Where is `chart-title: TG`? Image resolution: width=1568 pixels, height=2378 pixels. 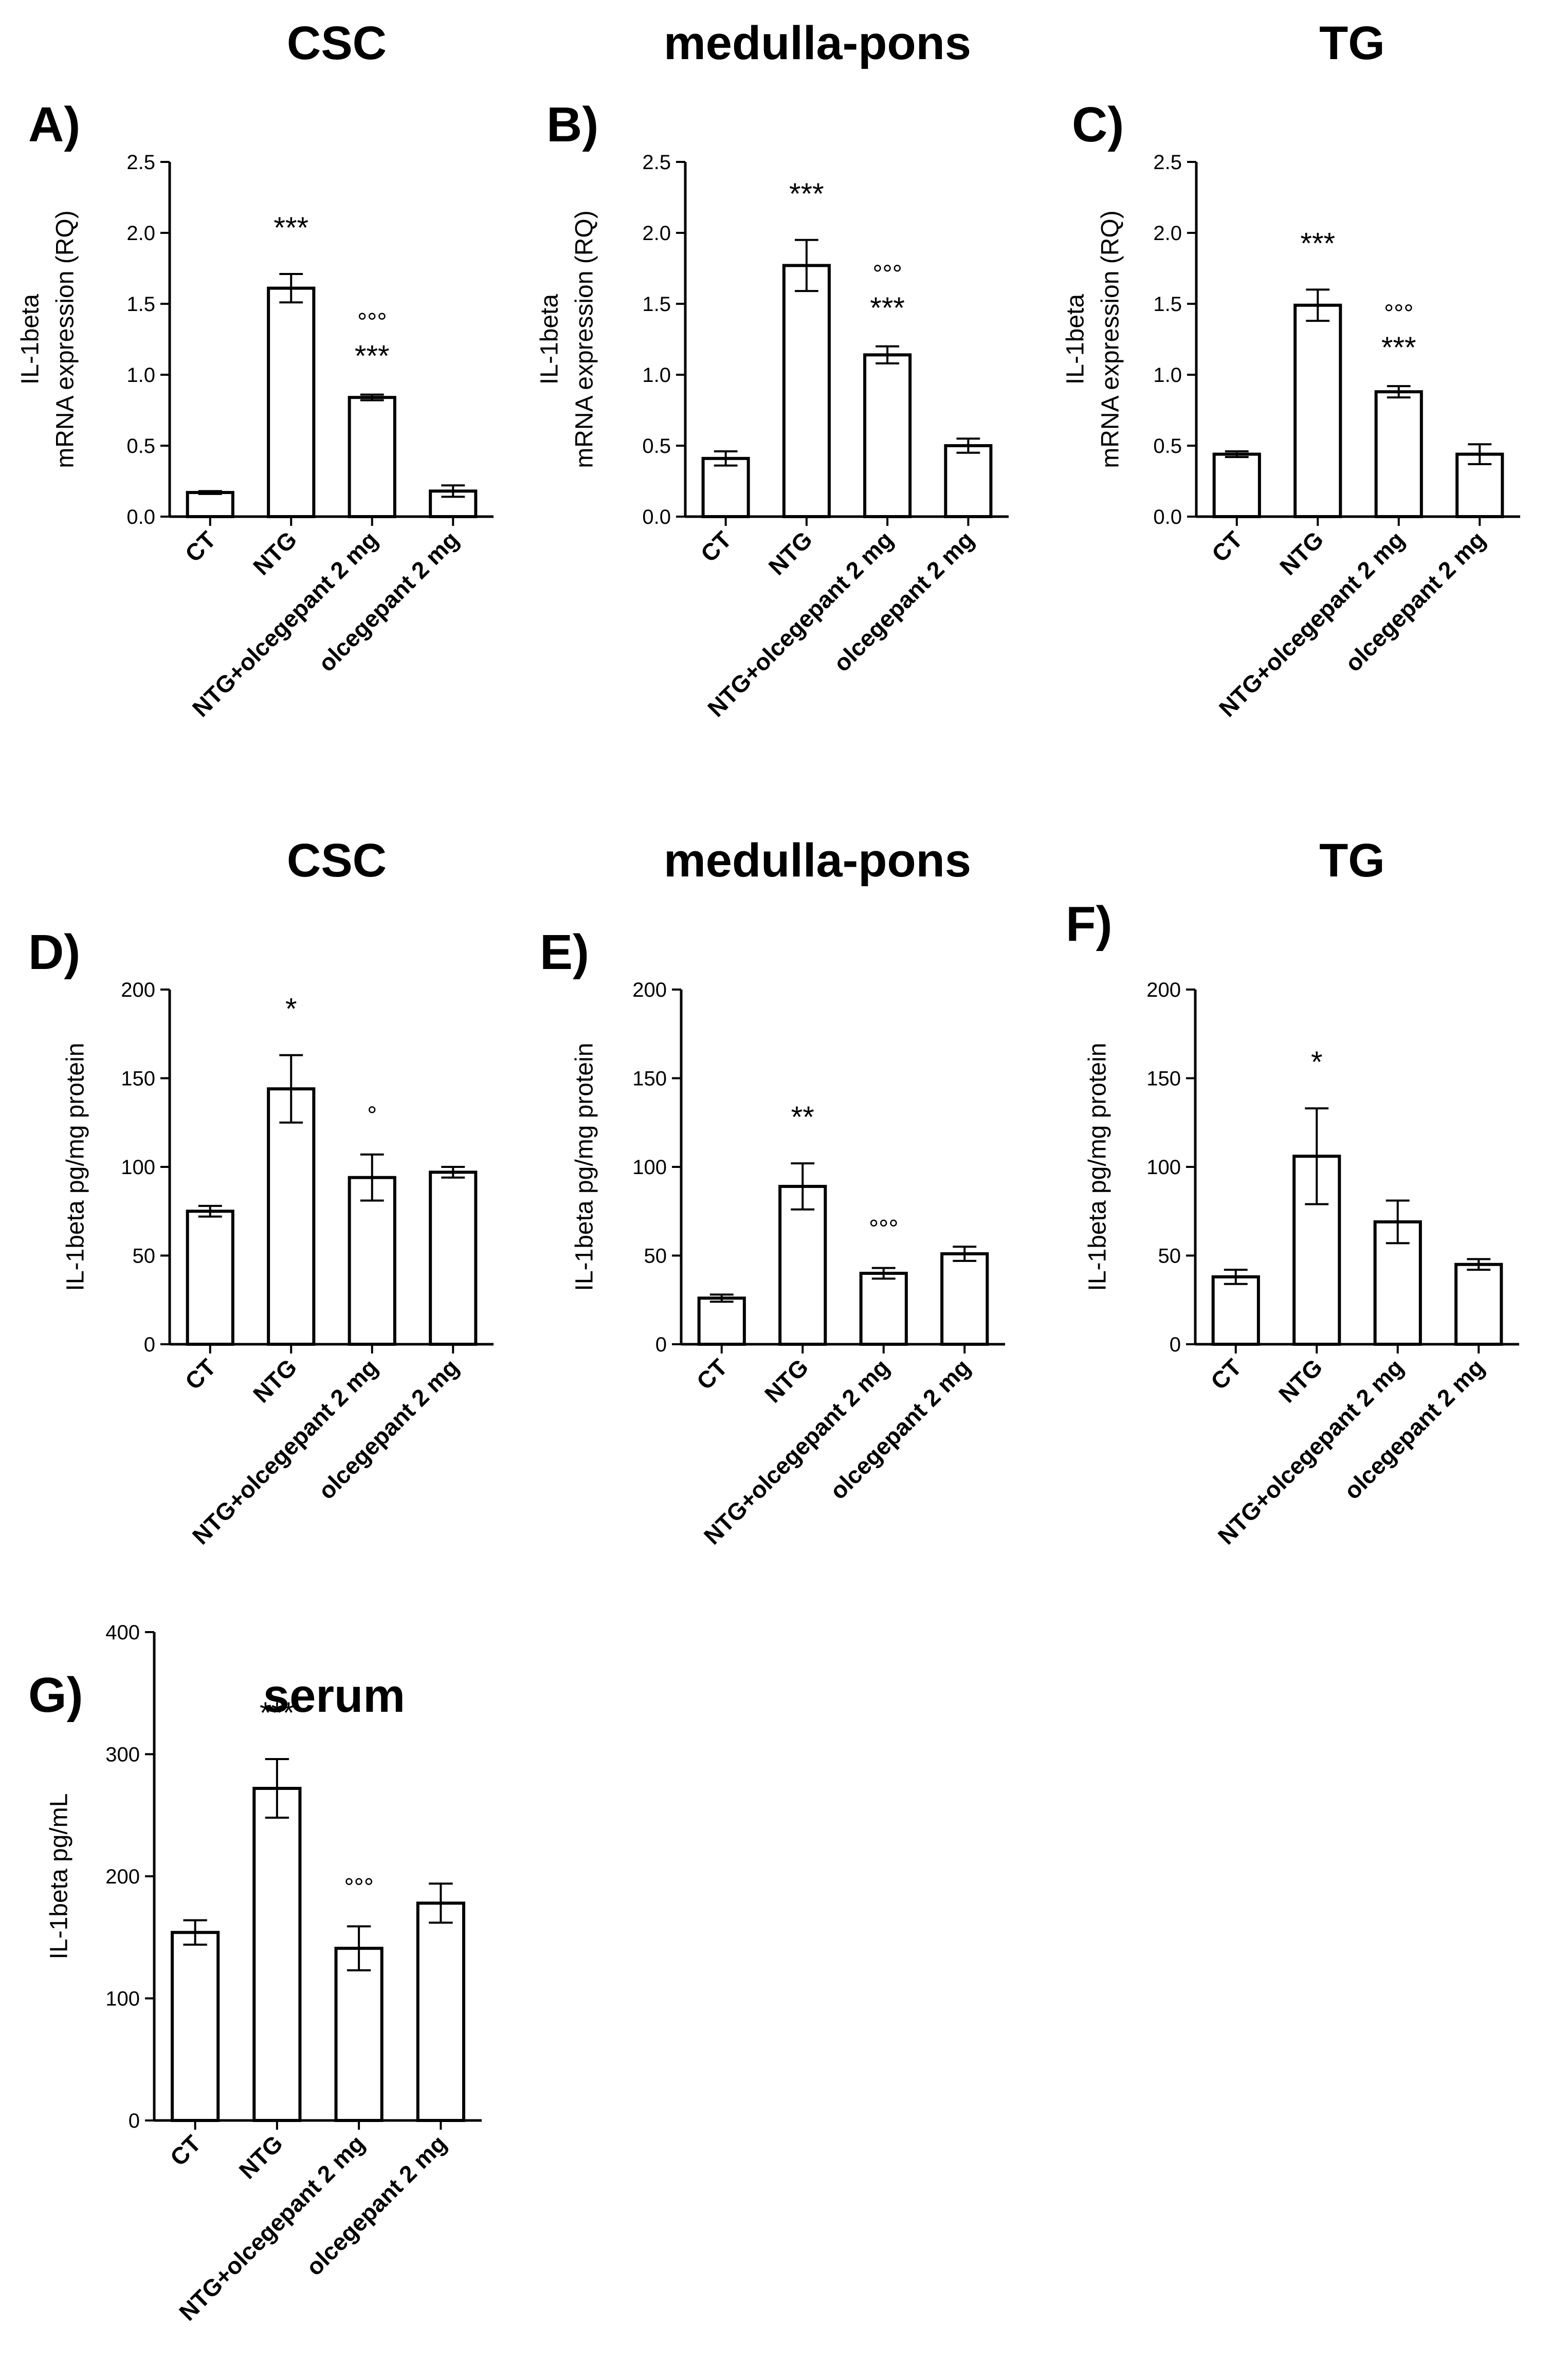 chart-title: TG is located at coordinates (1352, 860).